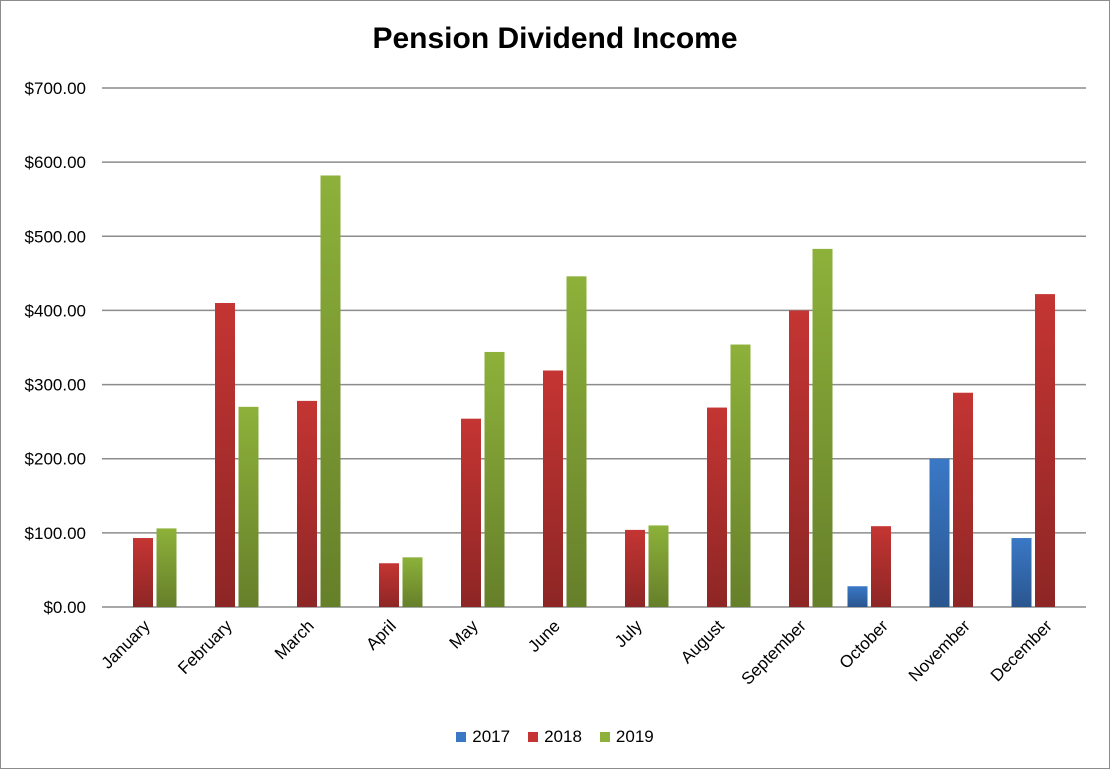 The image size is (1110, 769). I want to click on x-tick-label: August, so click(702, 641).